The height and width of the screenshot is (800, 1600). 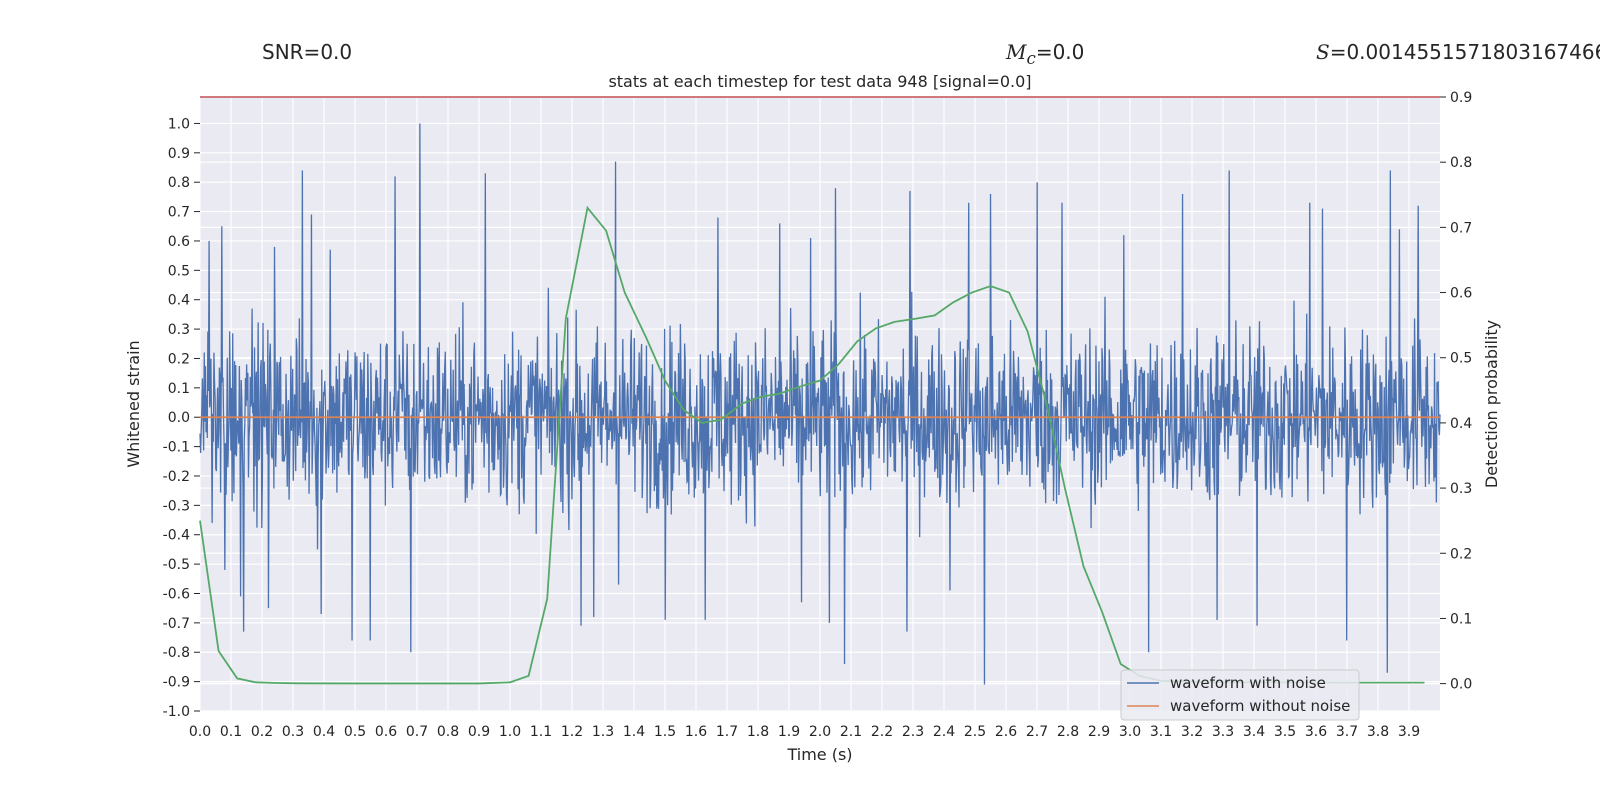 I want to click on x-tick-label: 0.8, so click(x=448, y=732).